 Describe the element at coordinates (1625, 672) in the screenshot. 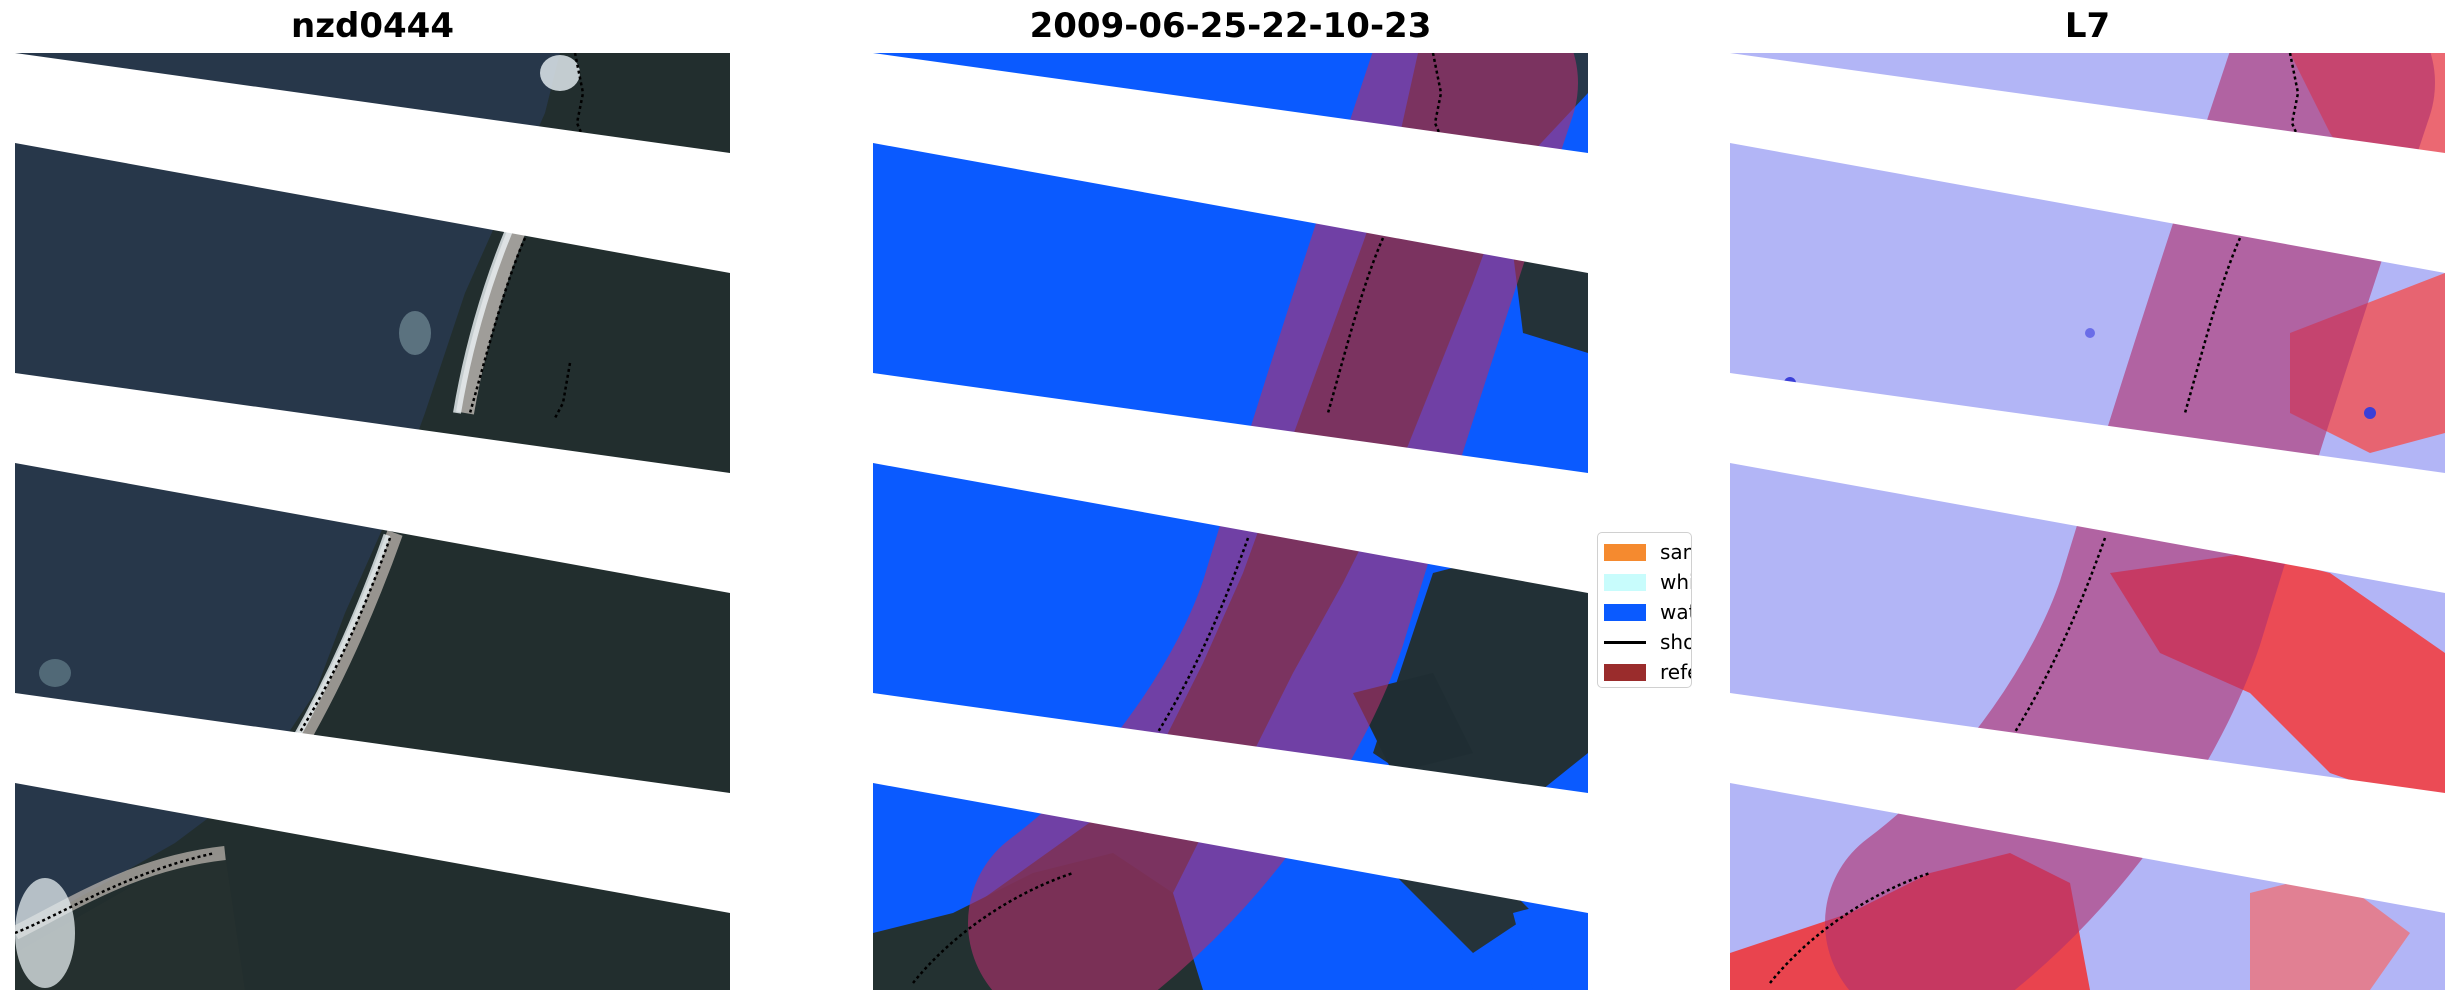

I see `legend-swatch-reference` at that location.